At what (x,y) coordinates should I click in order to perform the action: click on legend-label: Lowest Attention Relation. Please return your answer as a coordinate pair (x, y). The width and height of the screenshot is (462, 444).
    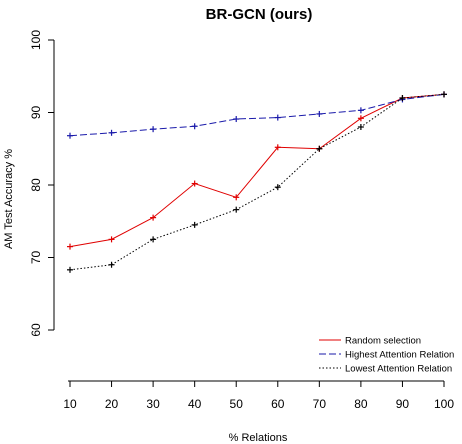
    Looking at the image, I should click on (398, 369).